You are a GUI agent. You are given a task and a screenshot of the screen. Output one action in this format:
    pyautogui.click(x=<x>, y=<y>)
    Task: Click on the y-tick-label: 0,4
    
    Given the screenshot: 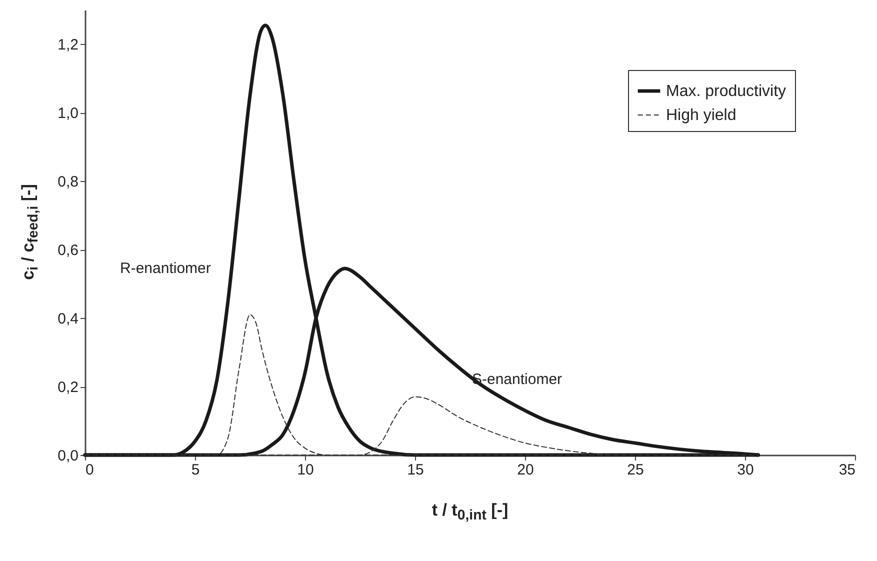 What is the action you would take?
    pyautogui.click(x=68, y=319)
    